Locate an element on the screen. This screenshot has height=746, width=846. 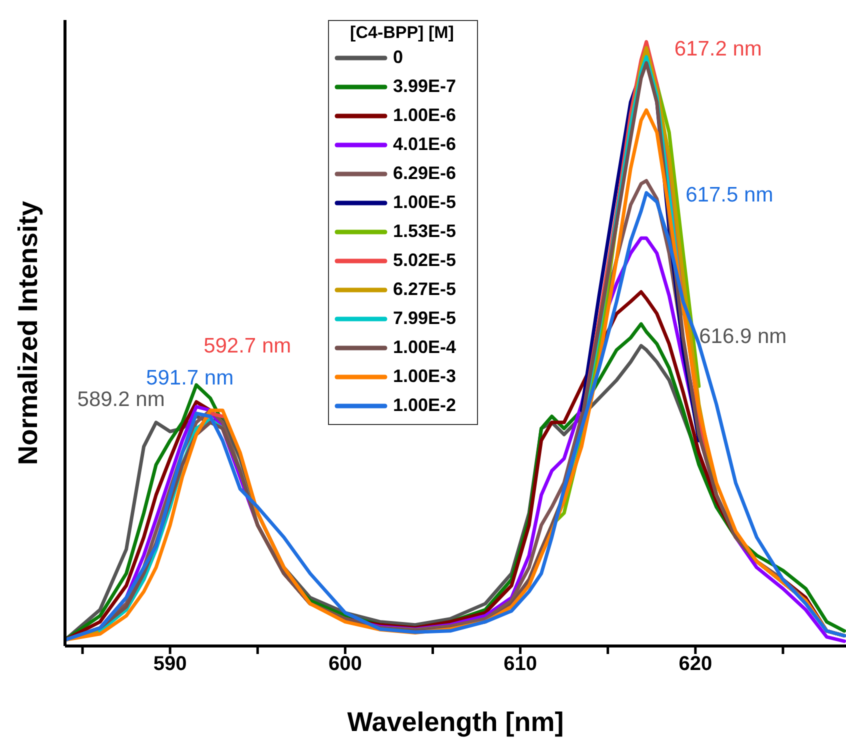
x-tick-label: 610 is located at coordinates (520, 664).